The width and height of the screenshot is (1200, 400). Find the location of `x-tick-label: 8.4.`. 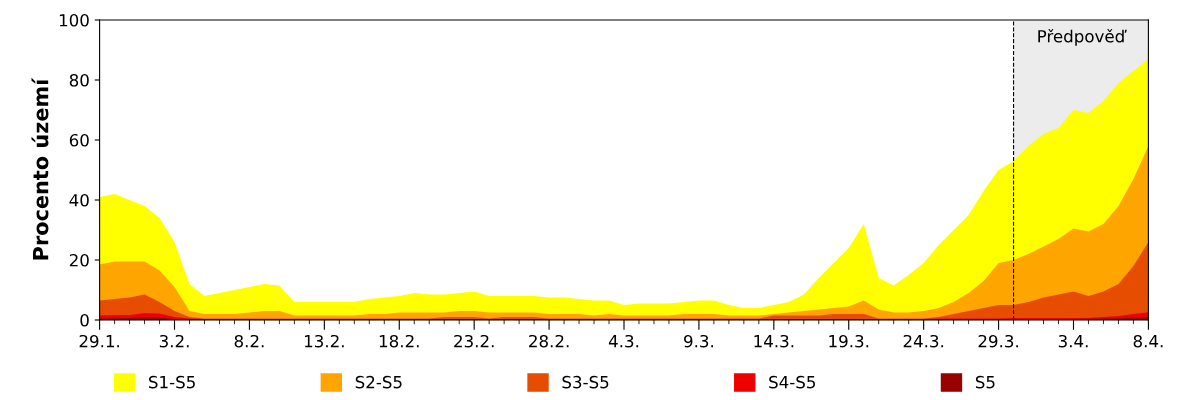

x-tick-label: 8.4. is located at coordinates (1148, 341).